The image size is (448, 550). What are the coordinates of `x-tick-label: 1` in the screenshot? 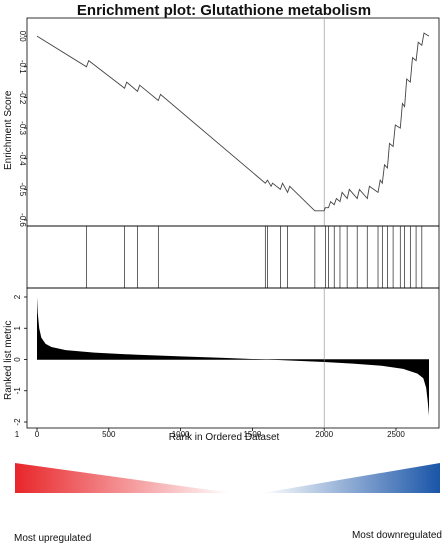 It's located at (17, 434).